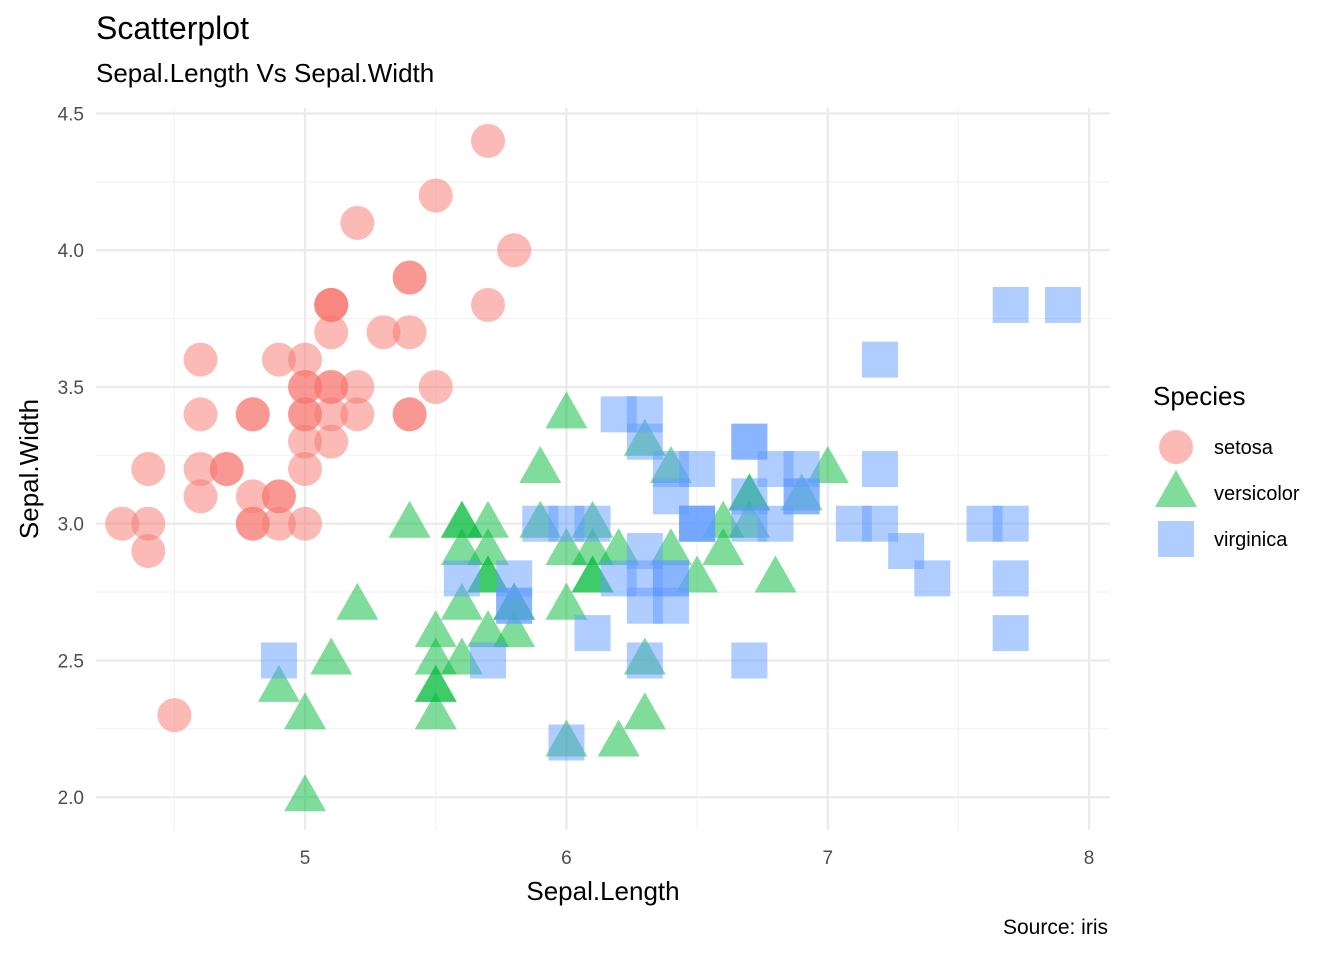  I want to click on x-axis-title: Sepal.Length, so click(602, 891).